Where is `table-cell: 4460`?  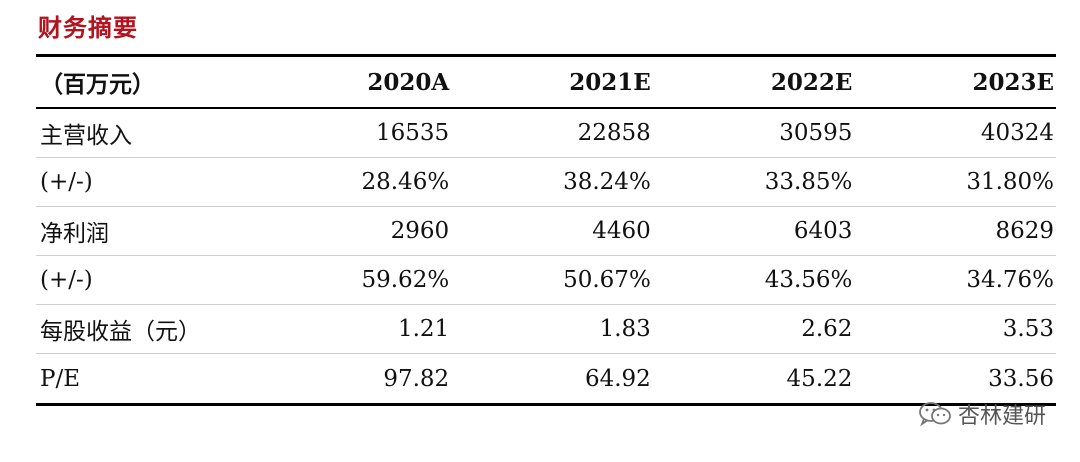 table-cell: 4460 is located at coordinates (621, 231).